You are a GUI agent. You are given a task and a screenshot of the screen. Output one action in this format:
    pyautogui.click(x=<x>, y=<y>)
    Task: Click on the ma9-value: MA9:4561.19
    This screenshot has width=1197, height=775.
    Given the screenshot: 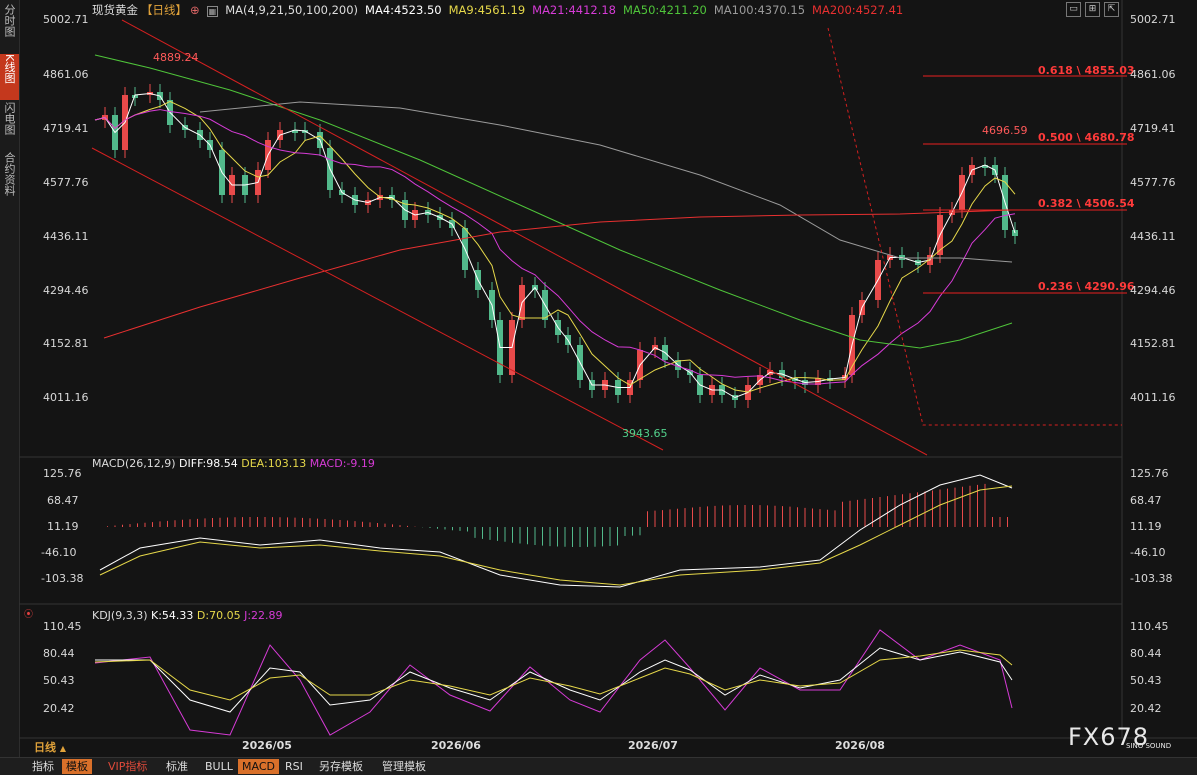 What is the action you would take?
    pyautogui.click(x=487, y=10)
    